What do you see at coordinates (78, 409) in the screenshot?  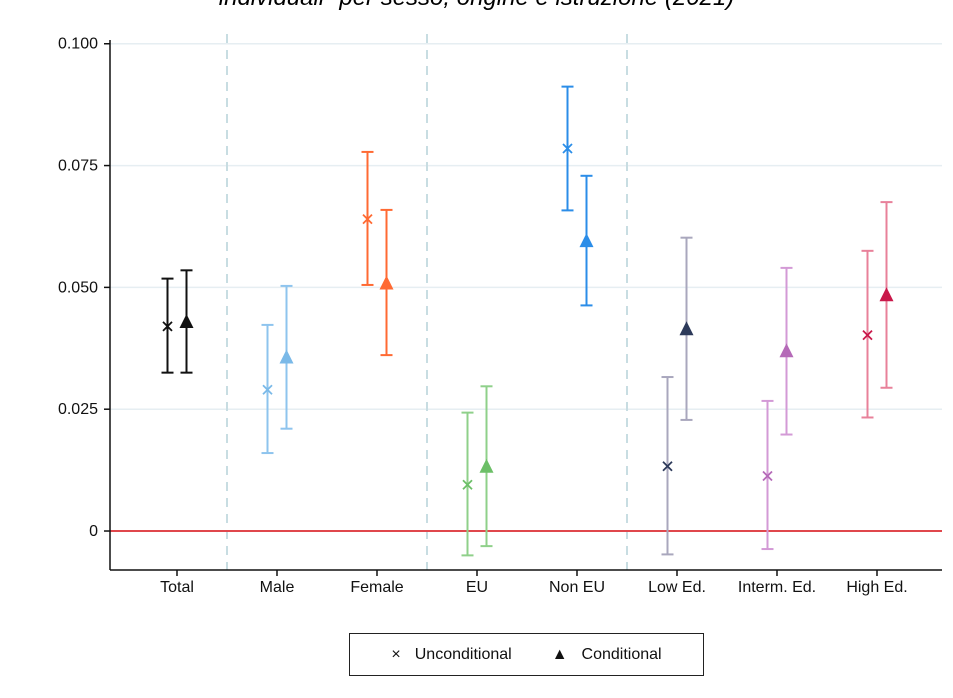 I see `y-tick-label: 0.025` at bounding box center [78, 409].